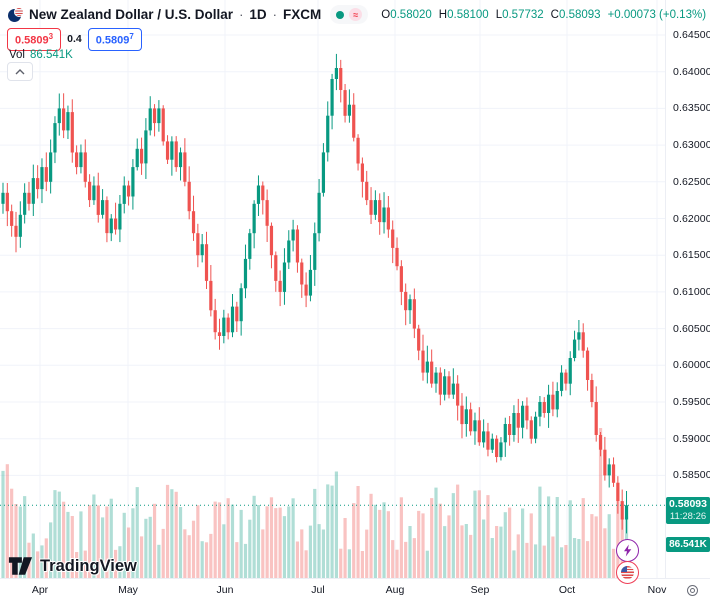 The width and height of the screenshot is (710, 600). Describe the element at coordinates (691, 255) in the screenshot. I see `price-tick-label: 0.61500` at that location.